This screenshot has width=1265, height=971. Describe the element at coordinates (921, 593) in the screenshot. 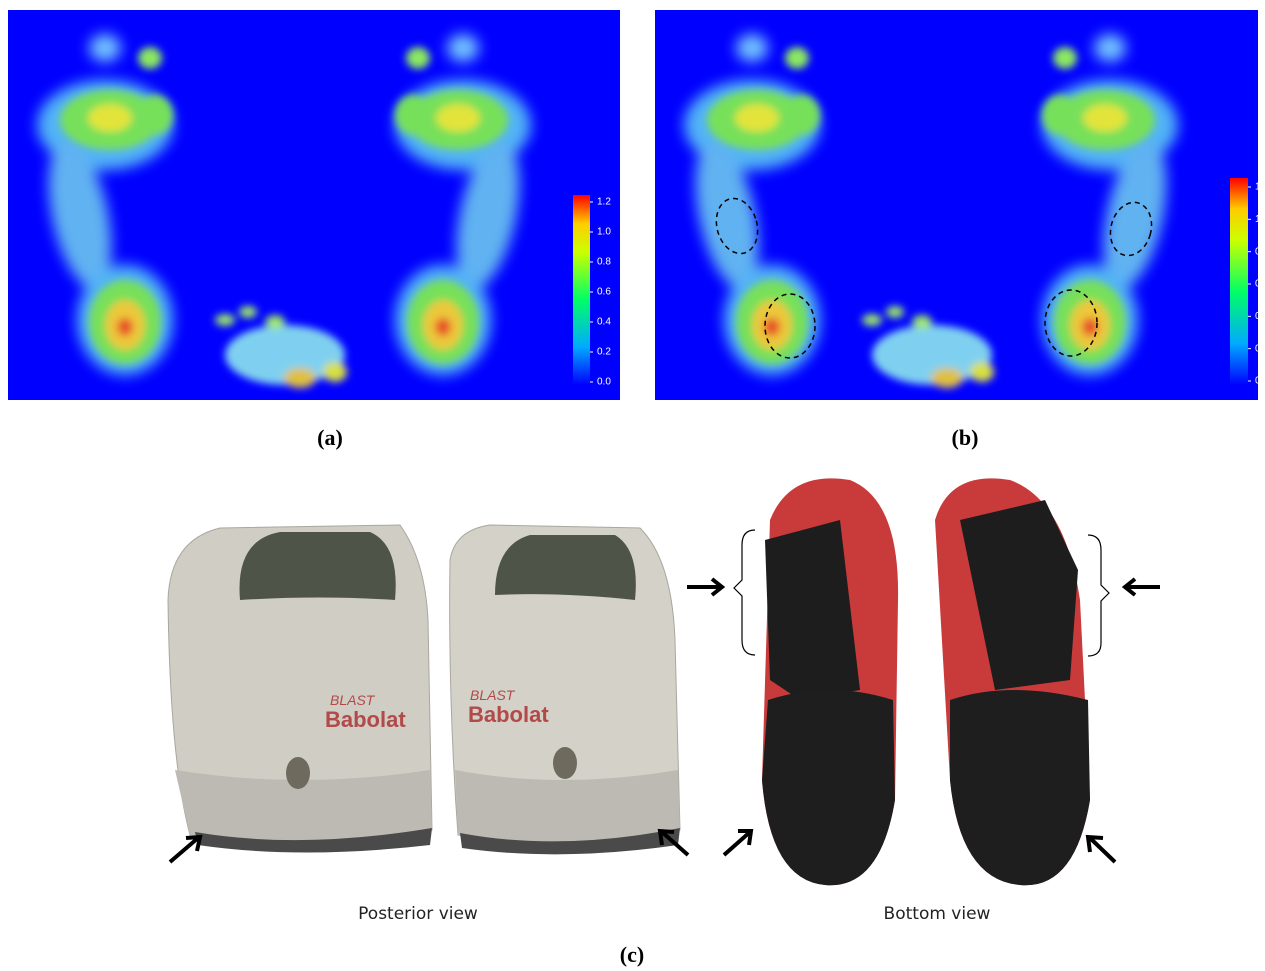

I see `brackets` at that location.